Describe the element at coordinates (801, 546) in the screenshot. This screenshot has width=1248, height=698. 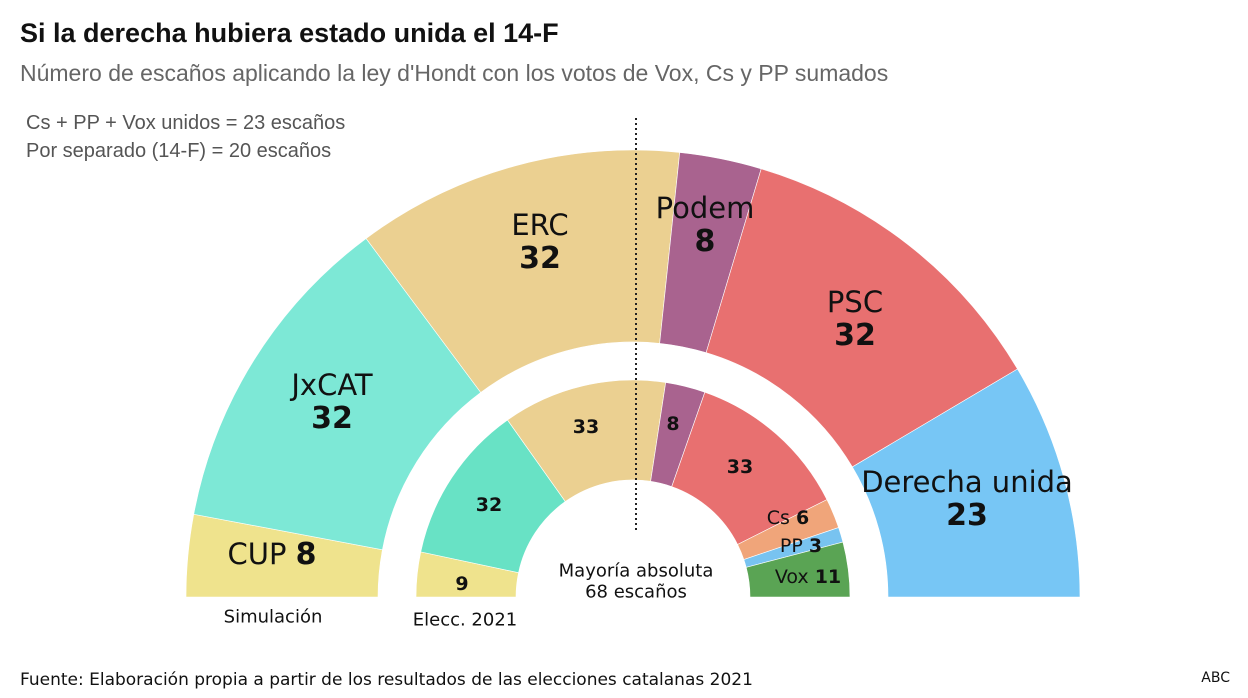
I see `inner-label-pp: PP 3` at that location.